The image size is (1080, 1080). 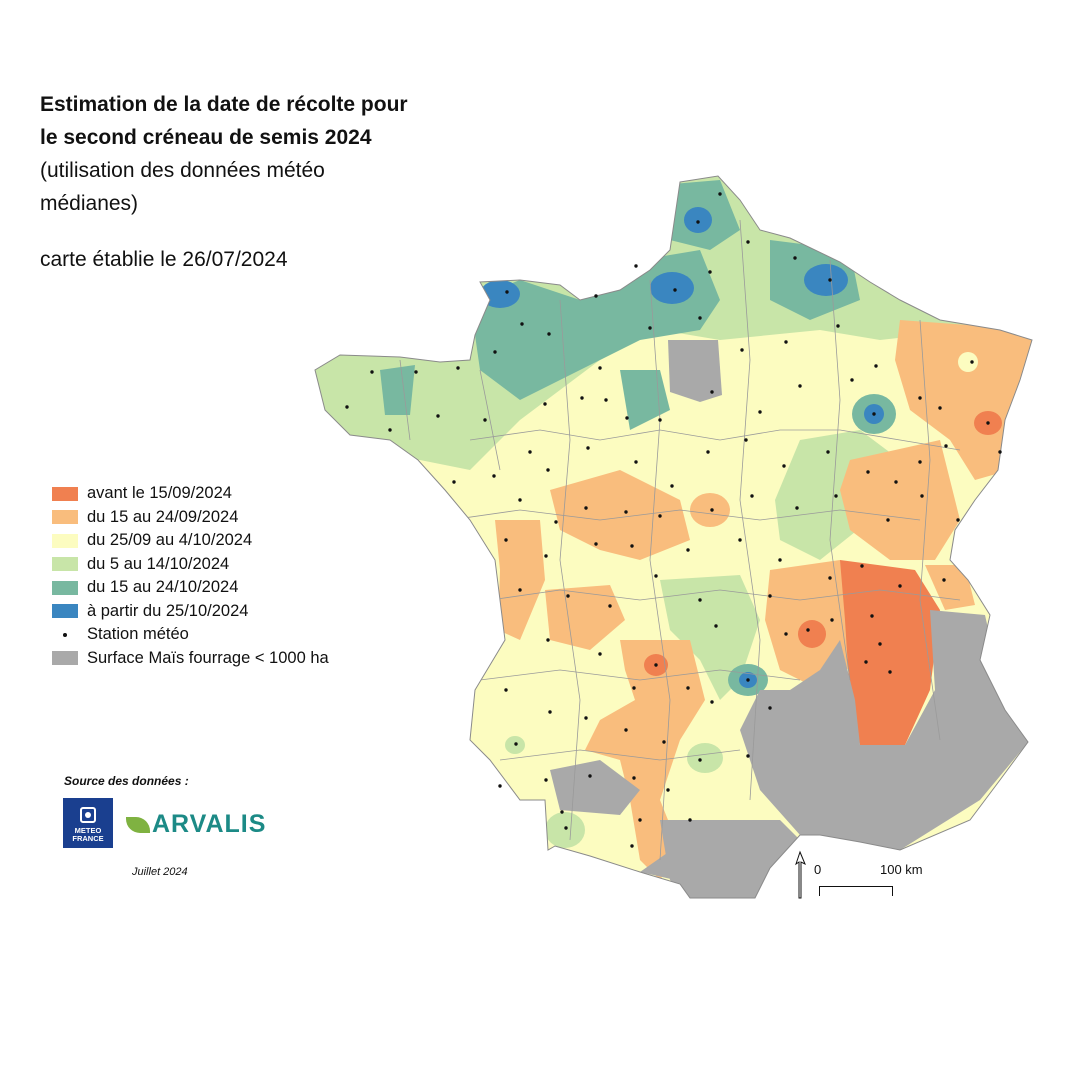 I want to click on zone-before-15sep-alps, so click(x=890, y=652).